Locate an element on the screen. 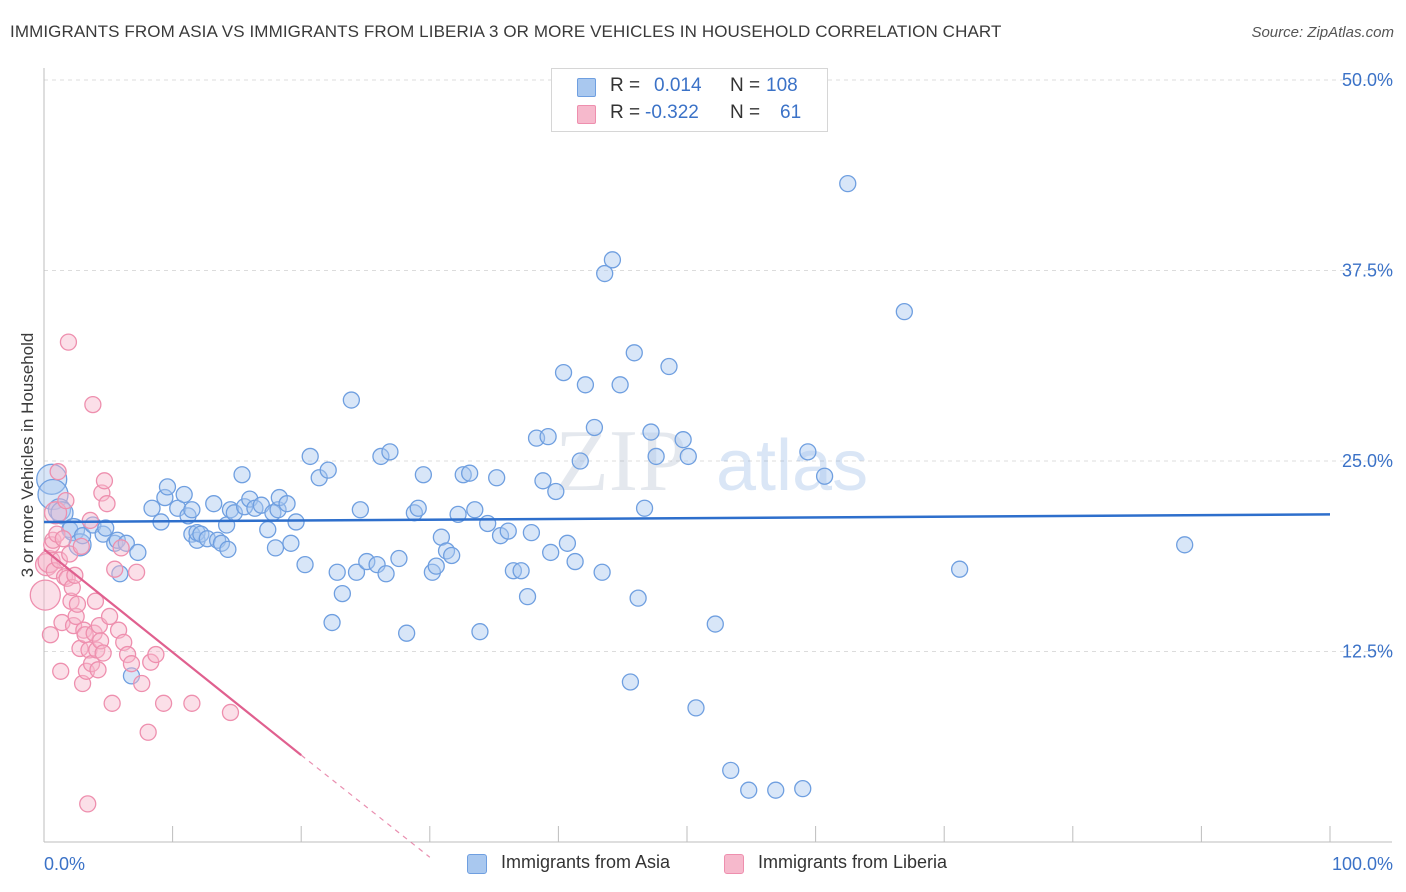 This screenshot has height=892, width=1406. asia-r-value: 0.014 is located at coordinates (678, 85).